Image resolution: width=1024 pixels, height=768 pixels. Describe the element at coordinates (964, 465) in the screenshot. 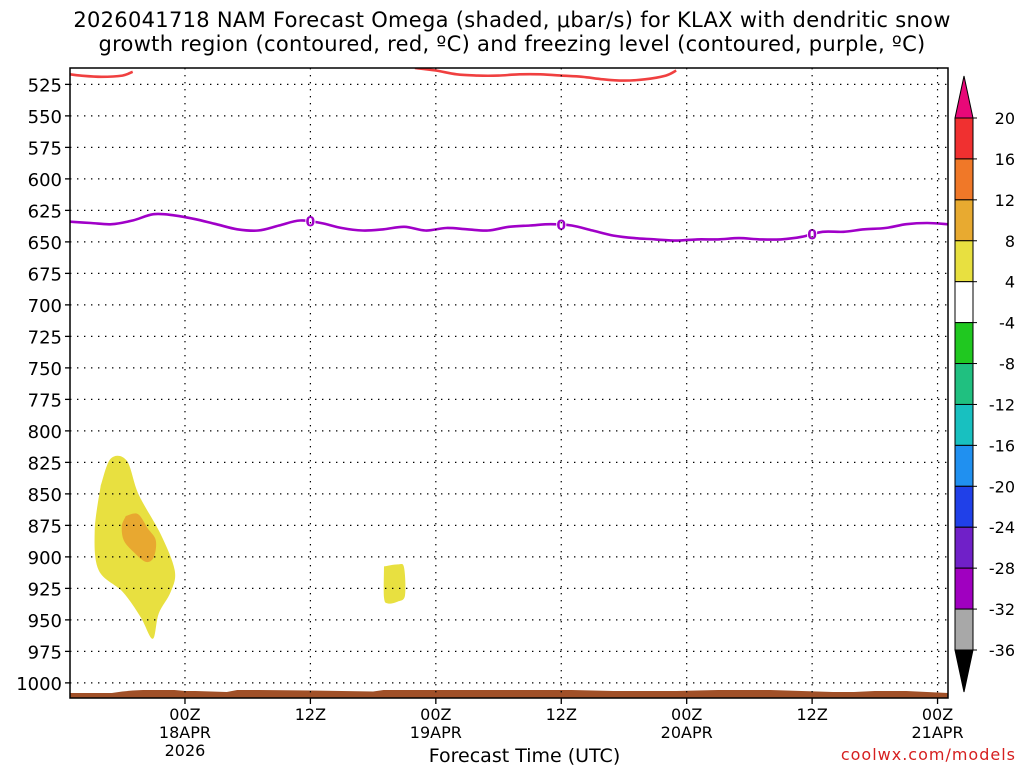

I see `colorbar-box--16` at that location.